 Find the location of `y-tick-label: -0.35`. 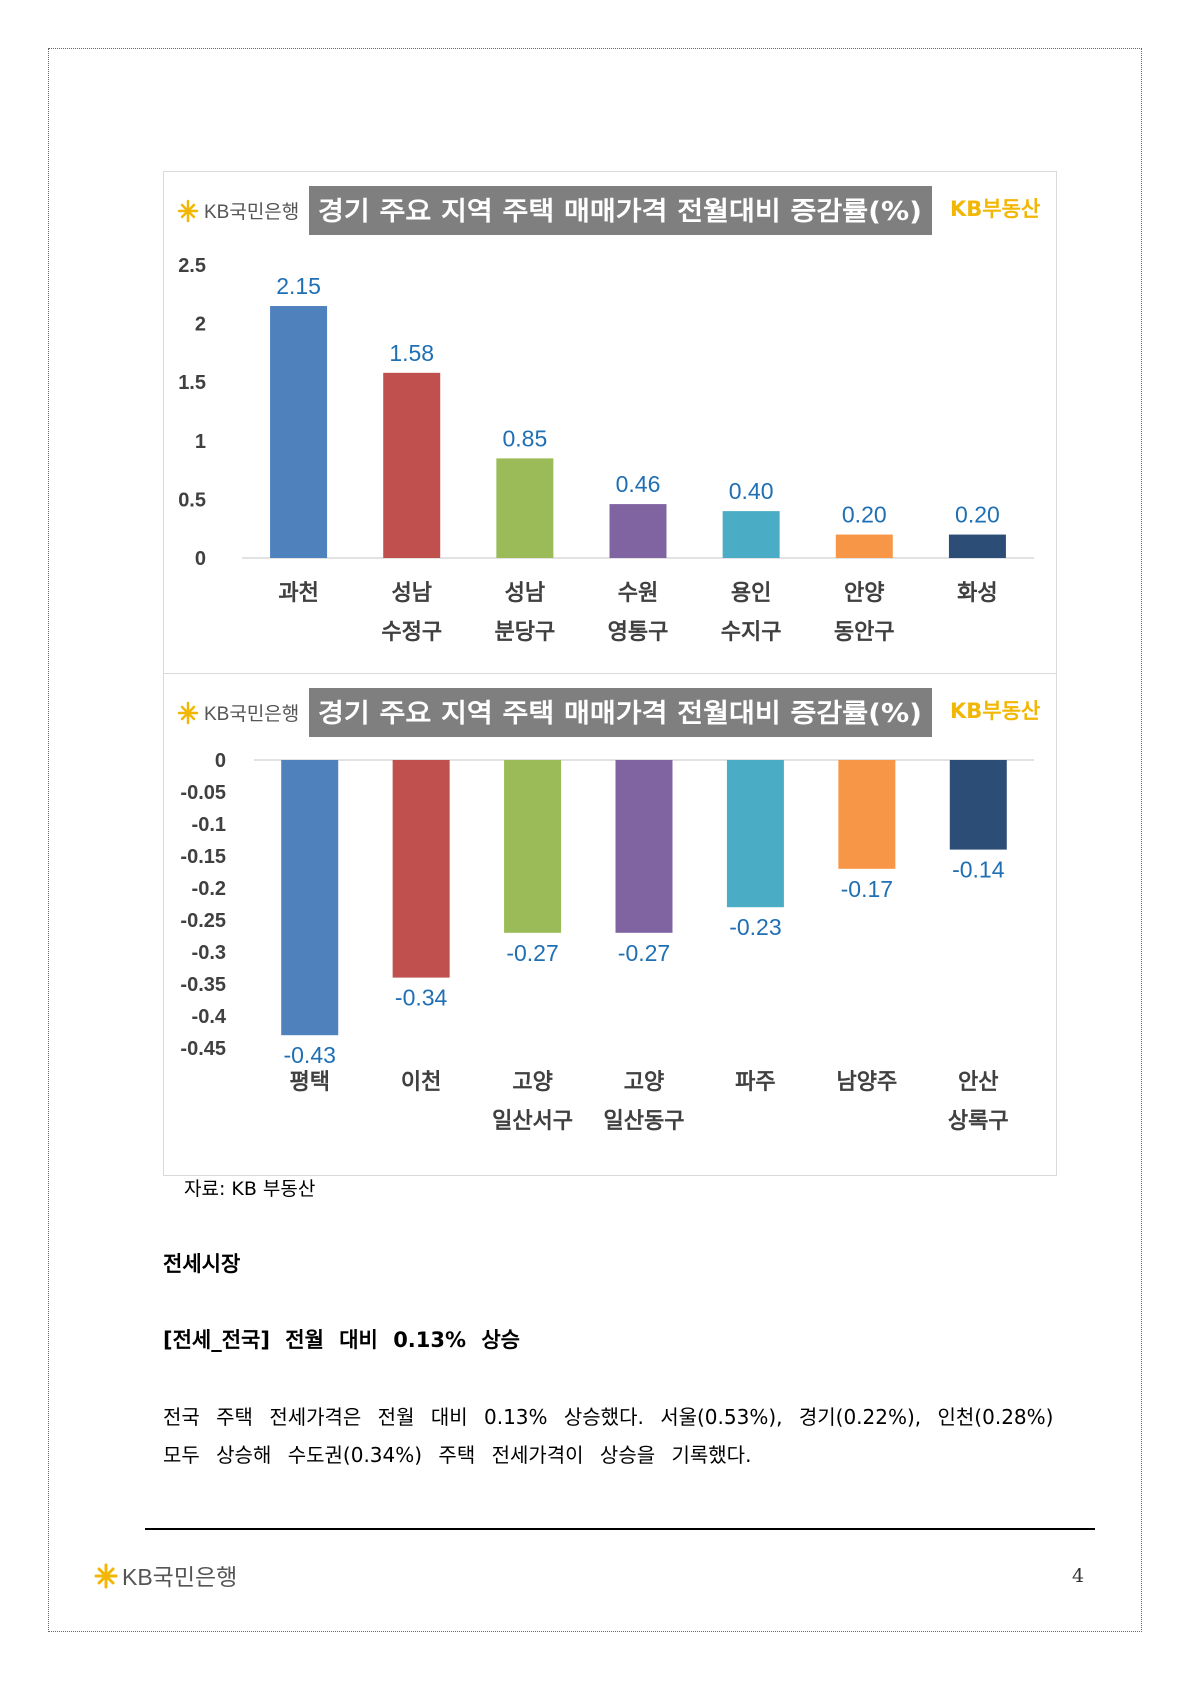

y-tick-label: -0.35 is located at coordinates (203, 985).